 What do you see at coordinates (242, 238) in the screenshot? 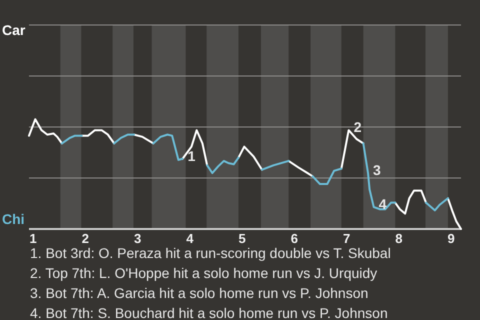
I see `x-tick-label: 5` at bounding box center [242, 238].